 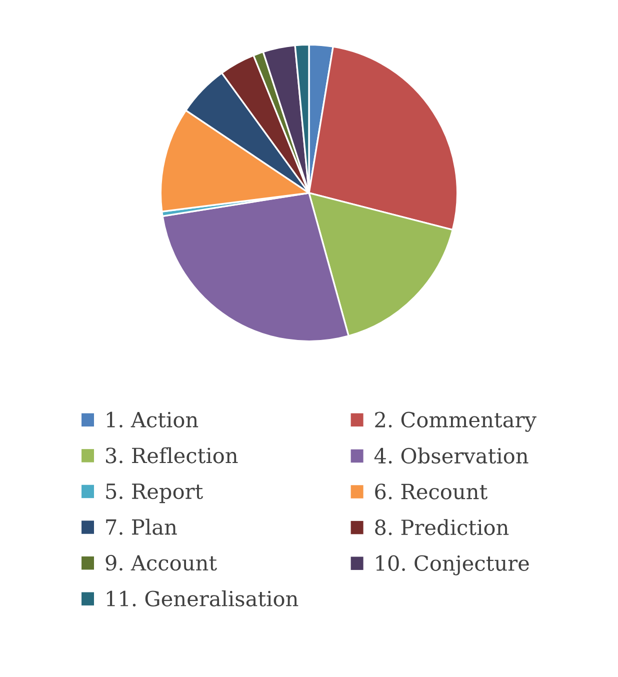 What do you see at coordinates (161, 562) in the screenshot?
I see `legend-label: 9. Account` at bounding box center [161, 562].